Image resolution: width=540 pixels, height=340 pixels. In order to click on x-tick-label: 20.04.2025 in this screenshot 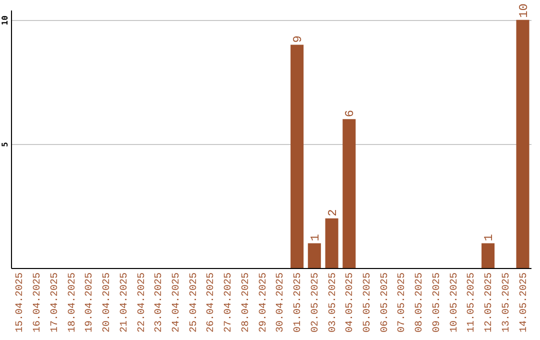, I will do `click(108, 302)`.